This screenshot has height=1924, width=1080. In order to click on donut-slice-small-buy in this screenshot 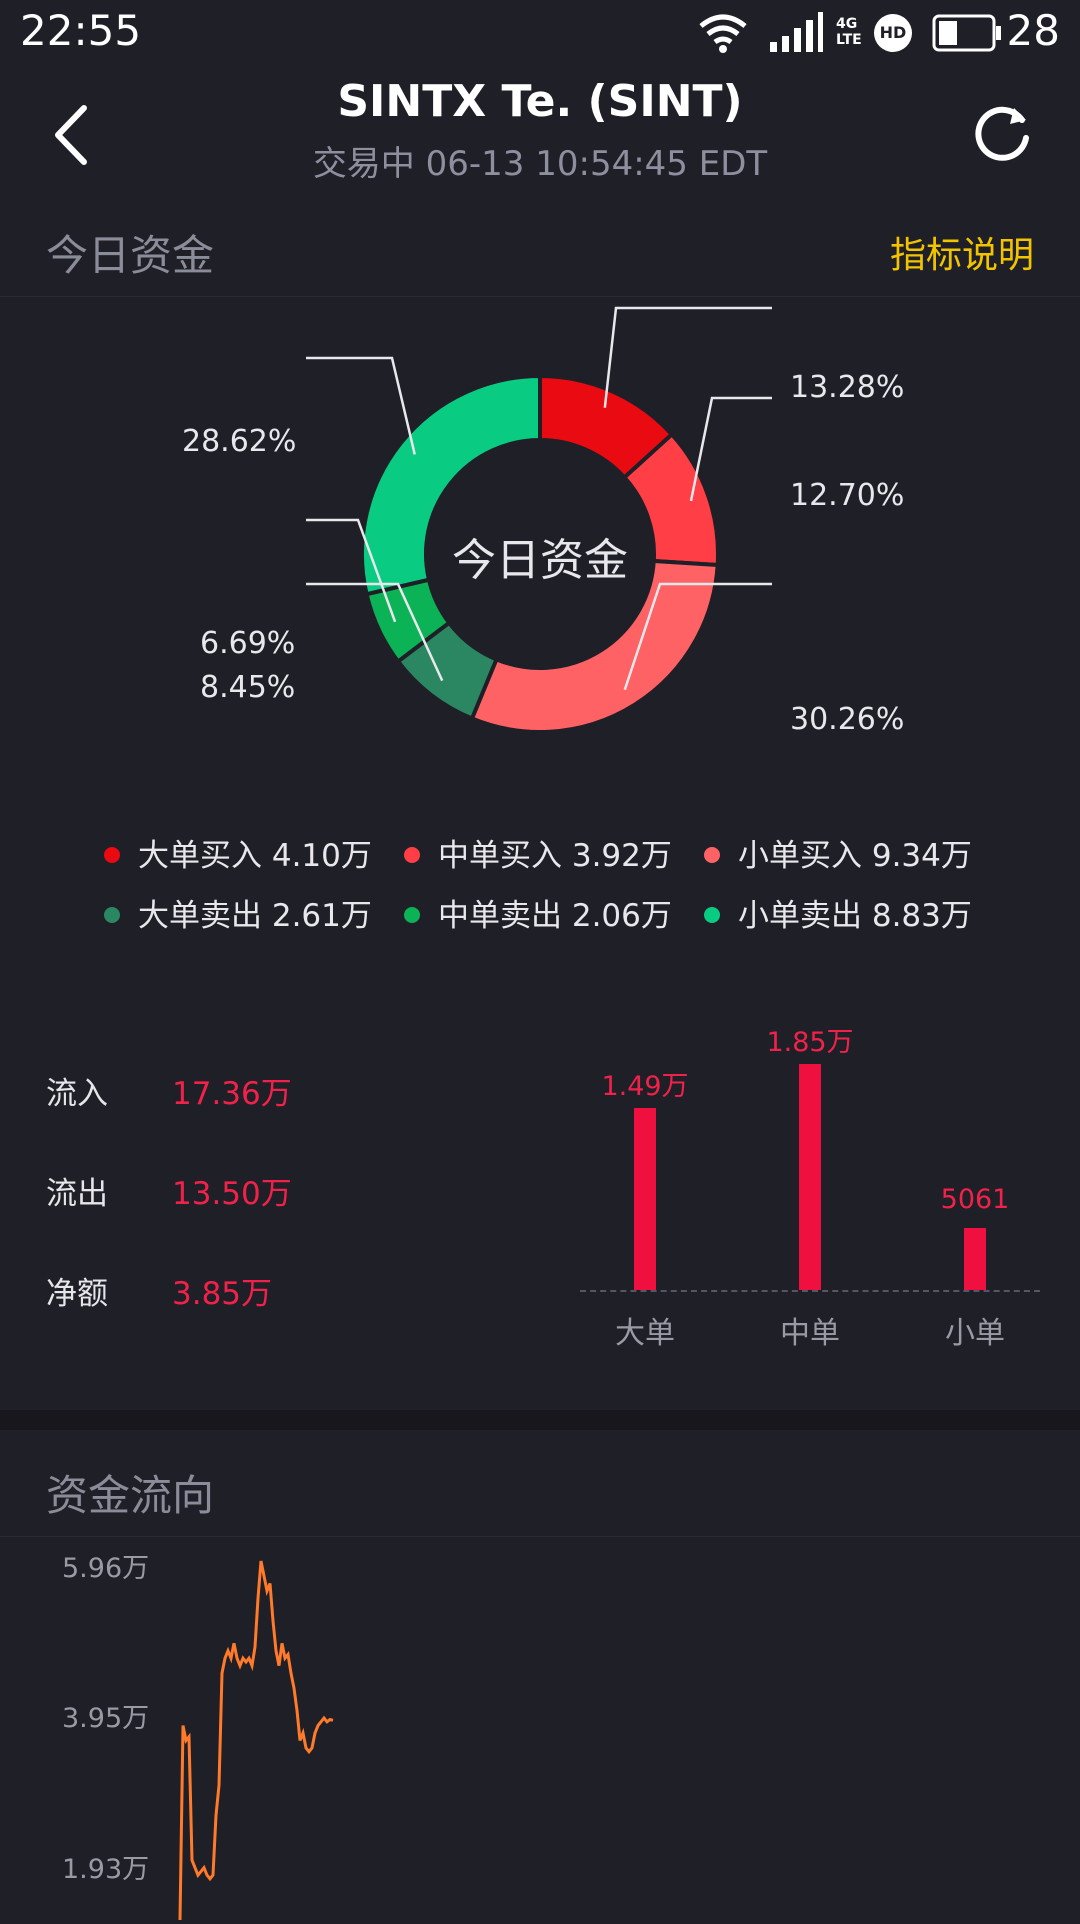, I will do `click(594, 646)`.